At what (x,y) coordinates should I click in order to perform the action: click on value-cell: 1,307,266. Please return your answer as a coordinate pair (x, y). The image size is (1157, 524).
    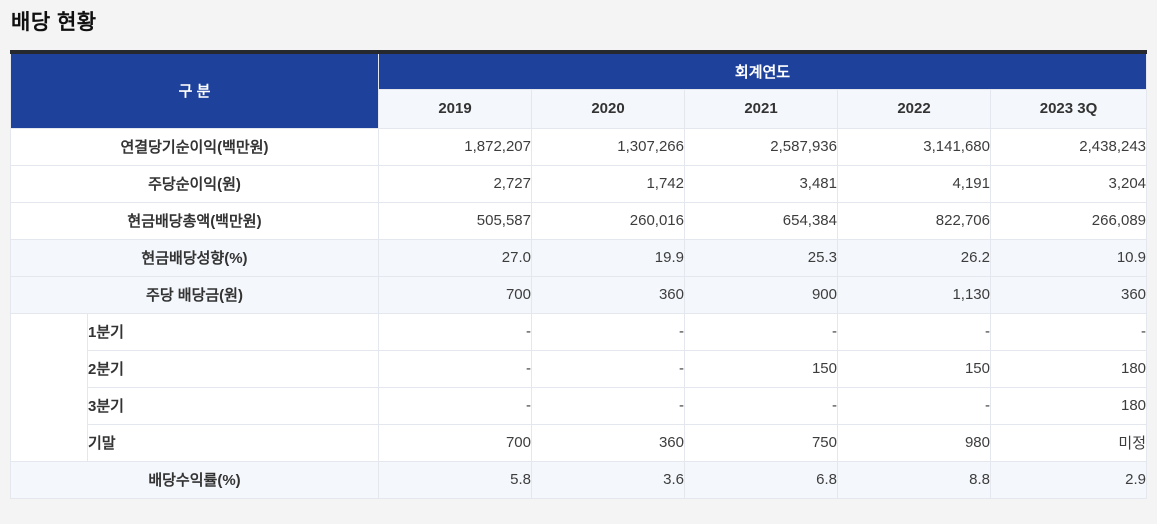
    Looking at the image, I should click on (608, 146).